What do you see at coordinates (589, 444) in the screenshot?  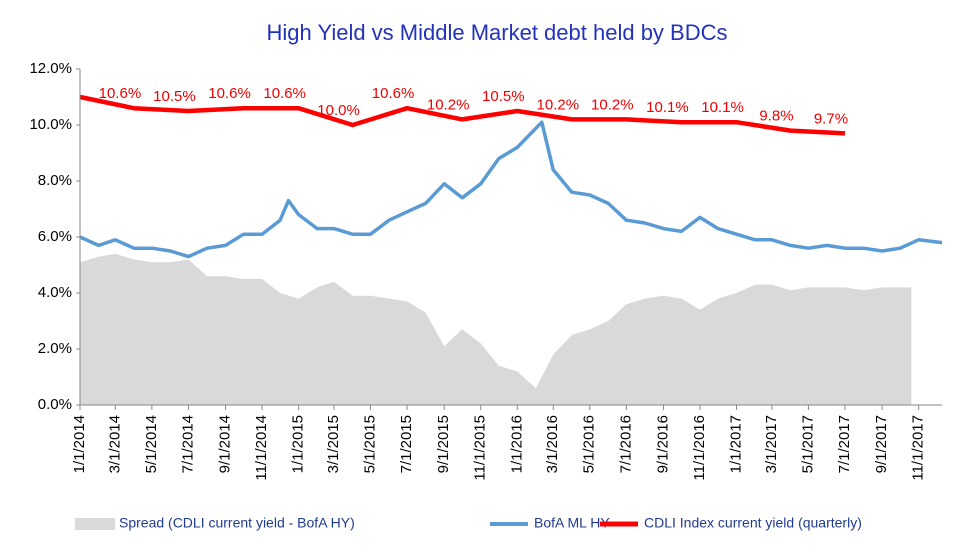 I see `x-tick-label: 5/1/2016` at bounding box center [589, 444].